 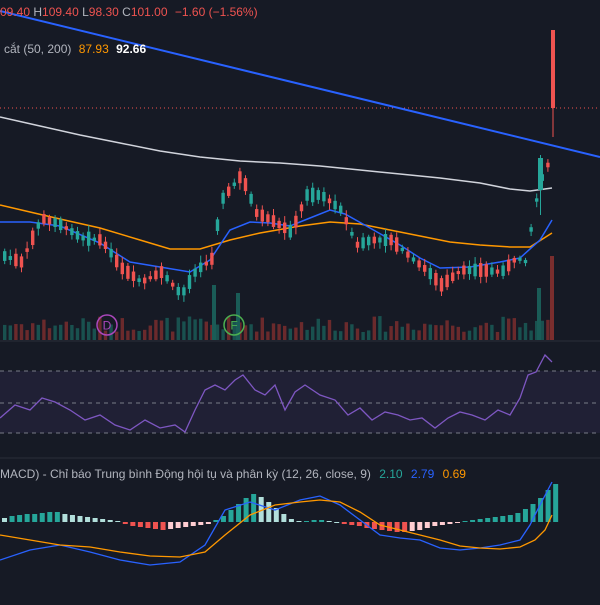 I want to click on death-cross-marker, so click(x=107, y=325).